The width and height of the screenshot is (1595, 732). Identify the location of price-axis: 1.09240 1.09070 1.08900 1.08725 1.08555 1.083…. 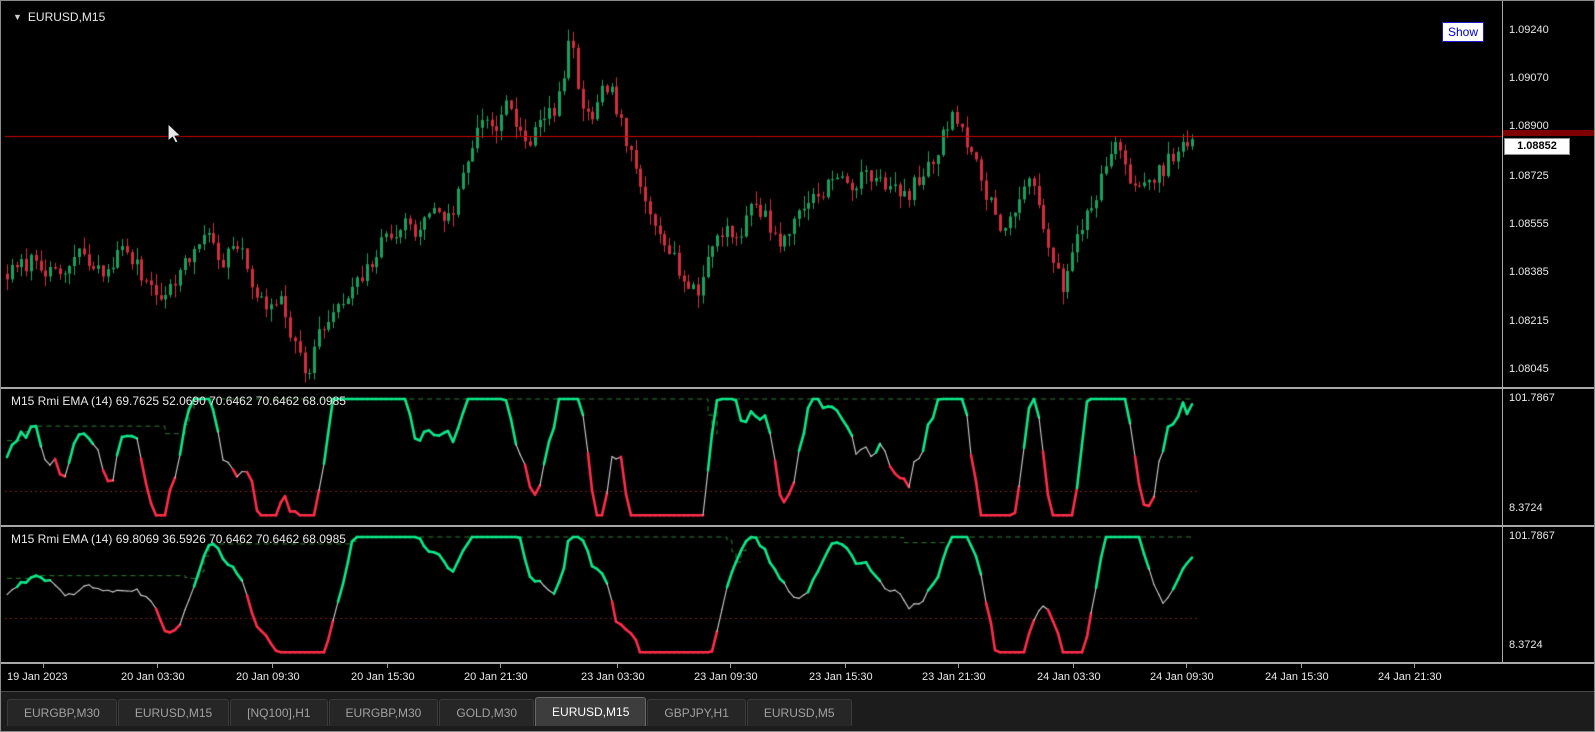
(1548, 331).